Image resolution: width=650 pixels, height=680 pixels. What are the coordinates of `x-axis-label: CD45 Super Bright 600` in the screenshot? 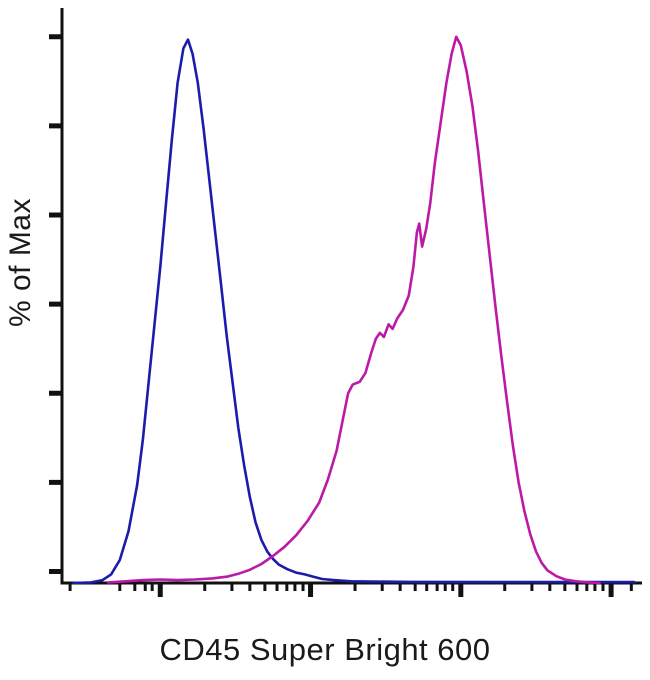 It's located at (325, 649).